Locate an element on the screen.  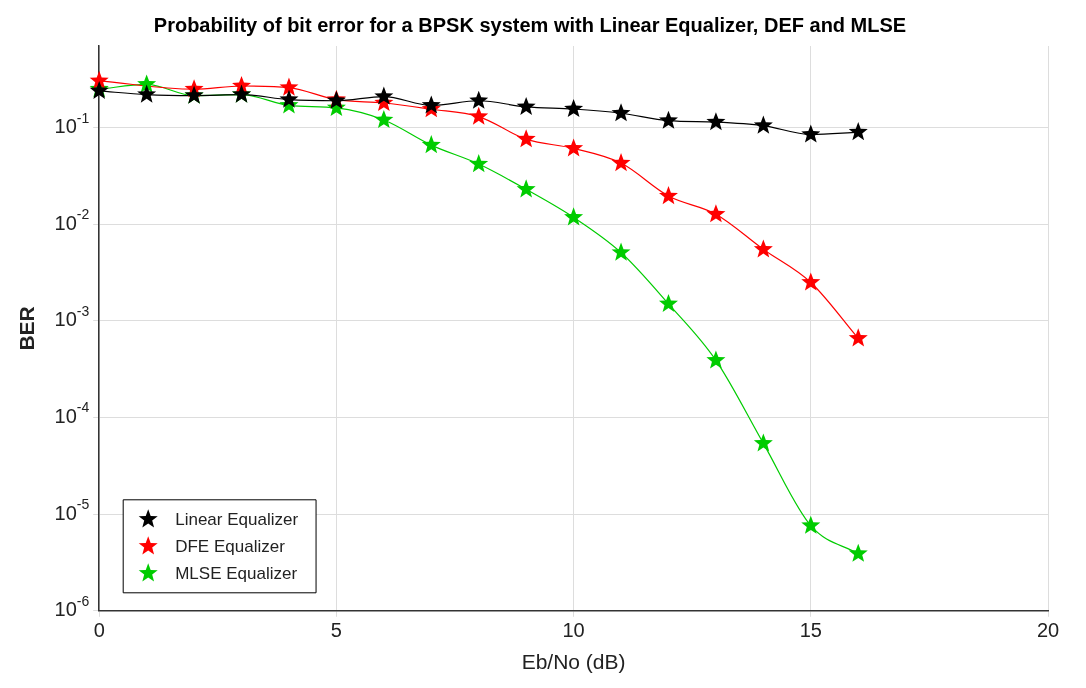
x-tick-label: 15 is located at coordinates (810, 630).